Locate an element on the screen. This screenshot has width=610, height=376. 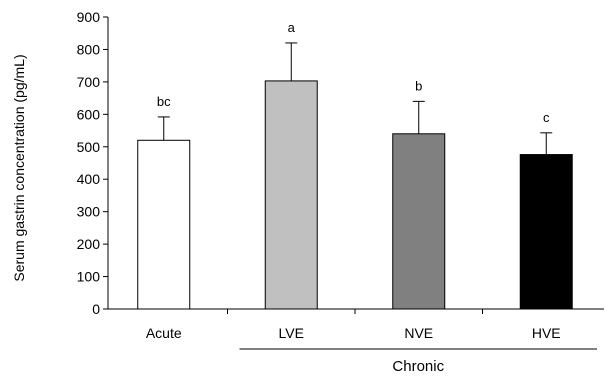
y-tick-label: 700 is located at coordinates (89, 82).